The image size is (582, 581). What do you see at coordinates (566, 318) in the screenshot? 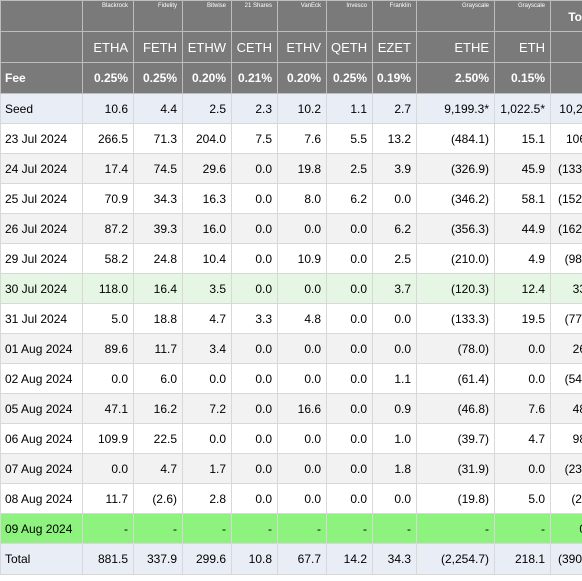
I see `row-total-cell: (77.2)` at bounding box center [566, 318].